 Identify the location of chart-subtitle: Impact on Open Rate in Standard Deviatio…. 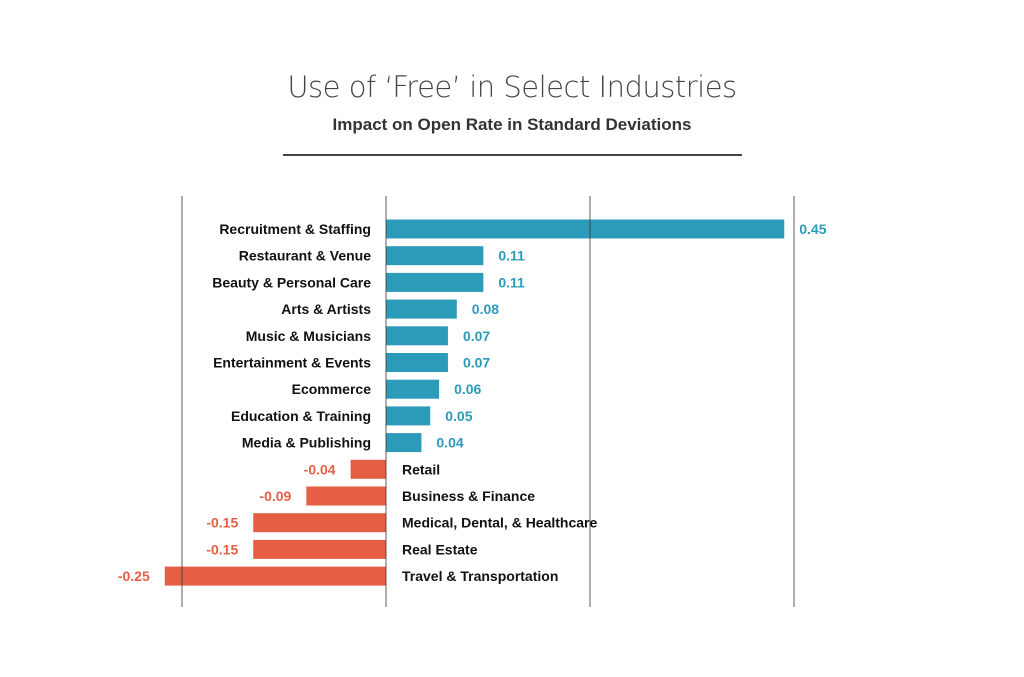
(512, 124).